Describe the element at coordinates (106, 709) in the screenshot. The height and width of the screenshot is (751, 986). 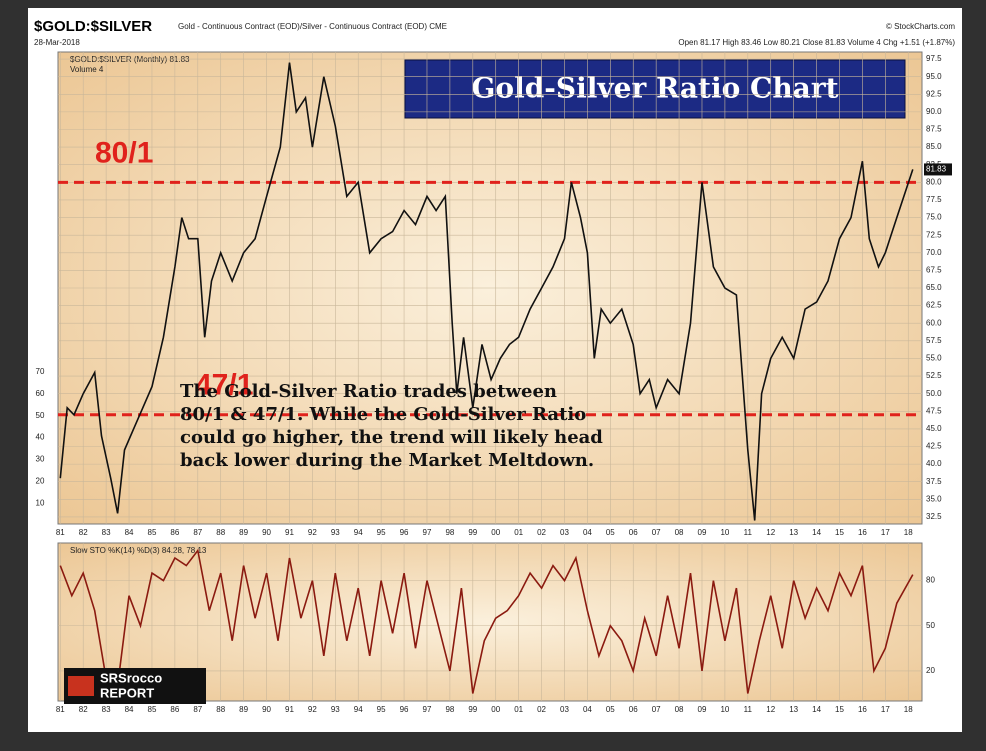
I see `x-tick-label: 83` at that location.